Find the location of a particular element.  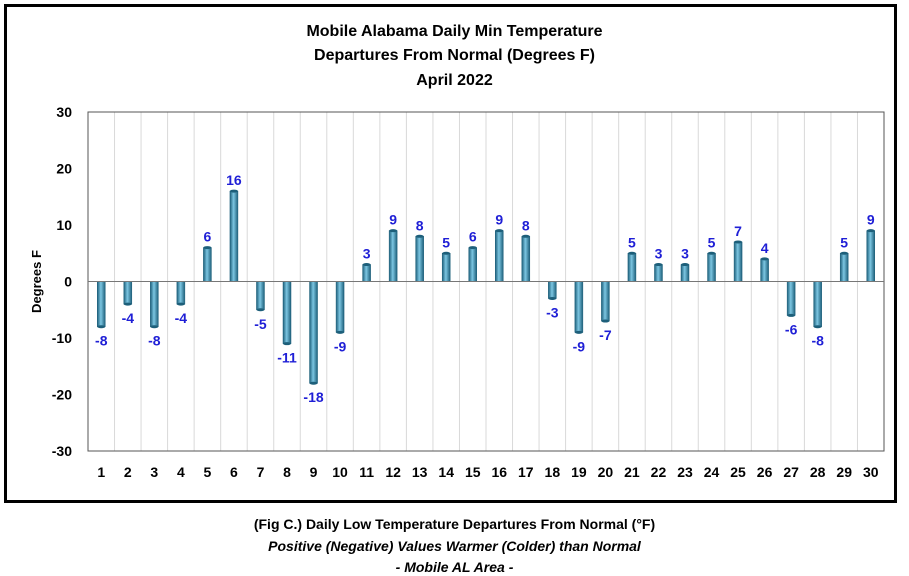

x-tick-label: 6 is located at coordinates (234, 472).